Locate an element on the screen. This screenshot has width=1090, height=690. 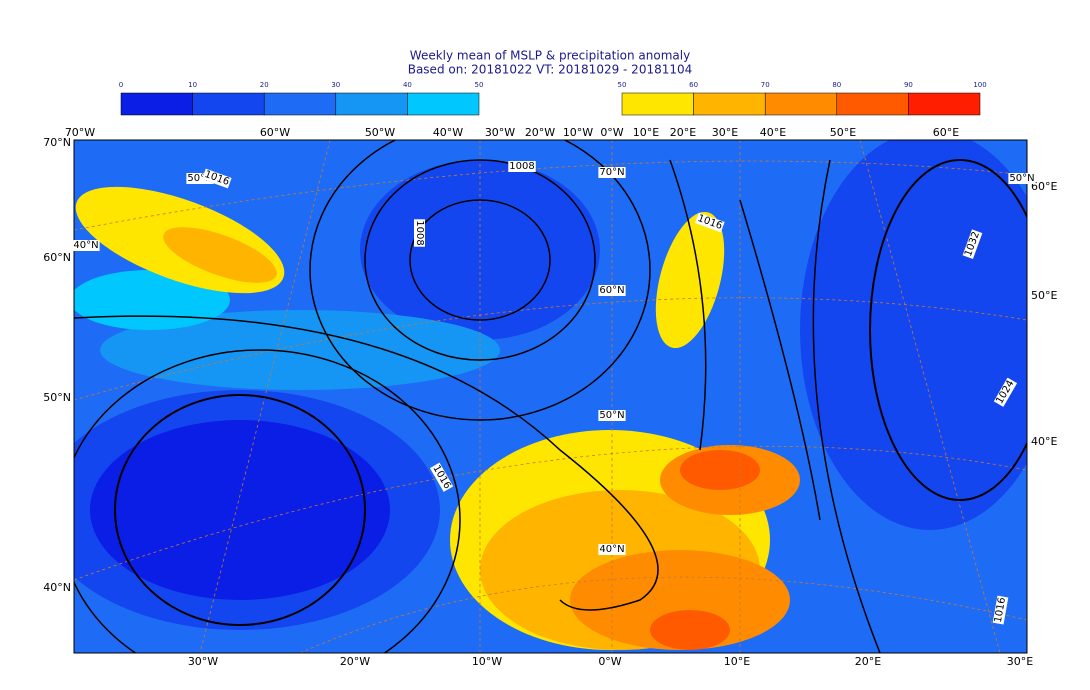
colorbar-tick-label: 60 is located at coordinates (693, 85).